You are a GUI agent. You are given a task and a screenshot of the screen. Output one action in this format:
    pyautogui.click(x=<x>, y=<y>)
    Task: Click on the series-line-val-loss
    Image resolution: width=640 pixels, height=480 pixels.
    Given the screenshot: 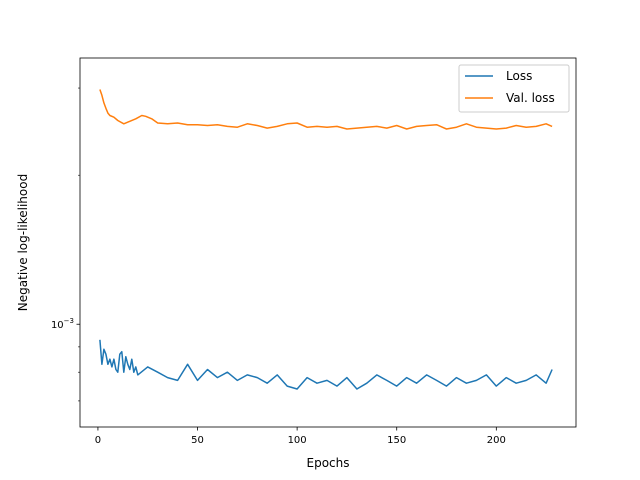 What is the action you would take?
    pyautogui.click(x=326, y=109)
    